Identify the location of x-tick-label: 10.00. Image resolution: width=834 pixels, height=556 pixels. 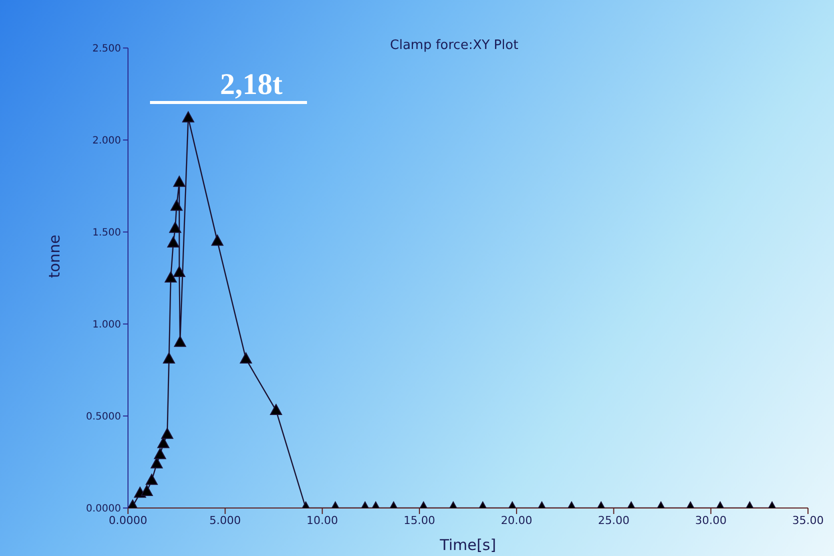
(322, 520).